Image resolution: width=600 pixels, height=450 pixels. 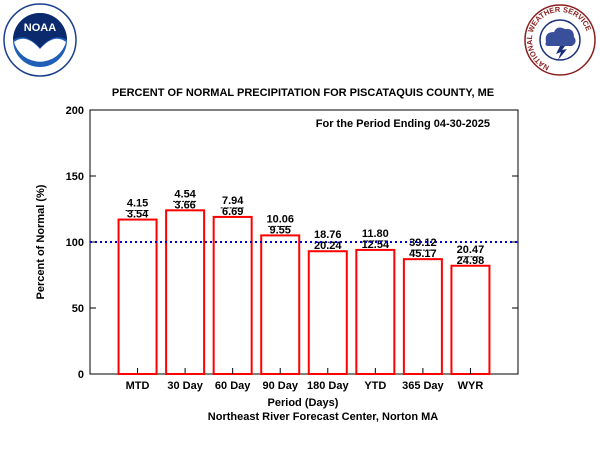 I want to click on y-tick-label: 0, so click(x=81, y=375).